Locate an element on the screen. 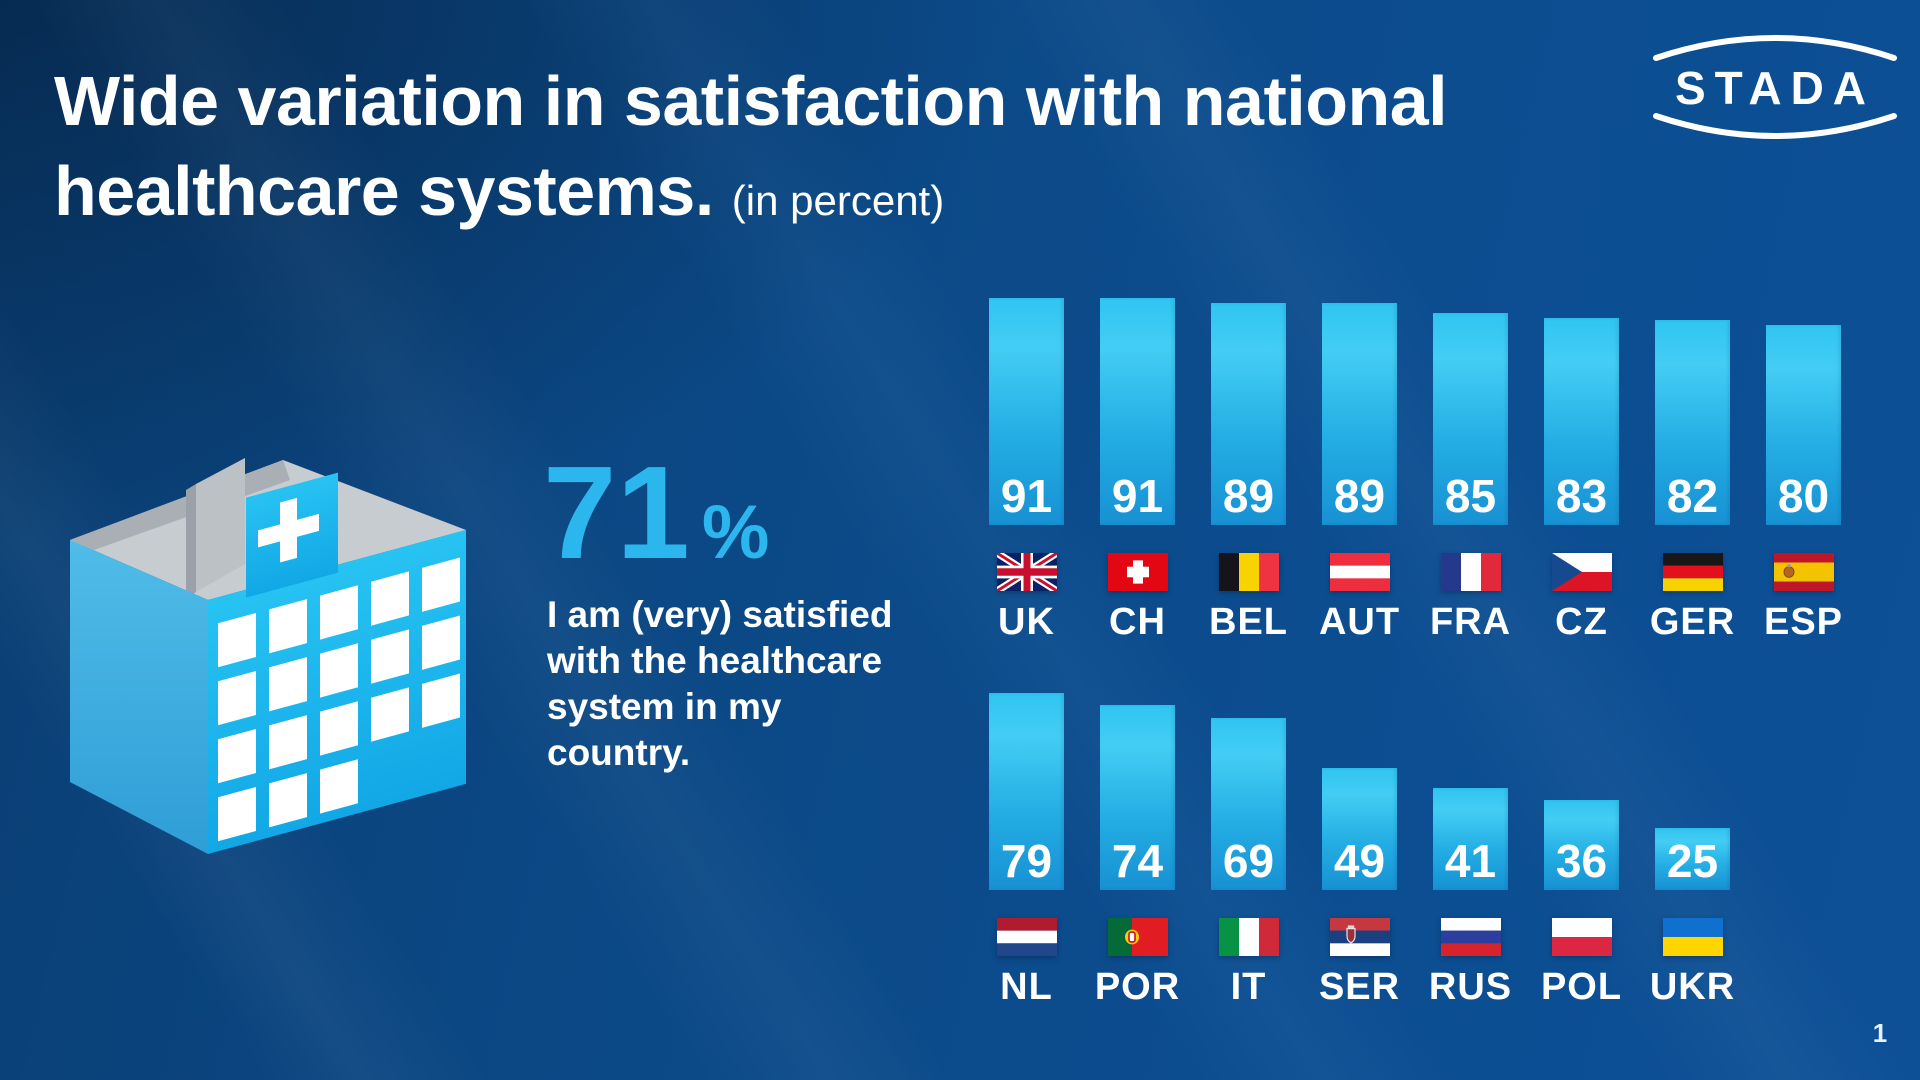  bar-value: 82 is located at coordinates (1692, 496).